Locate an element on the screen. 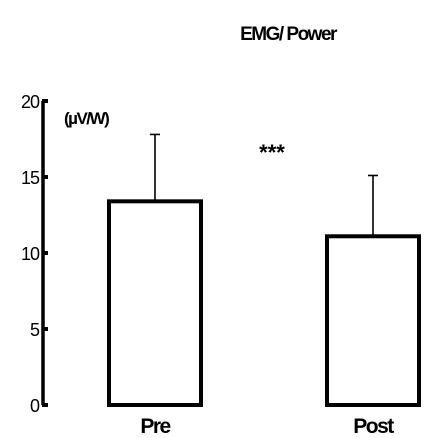 The width and height of the screenshot is (435, 438). category-label-pre: Pre is located at coordinates (155, 426).